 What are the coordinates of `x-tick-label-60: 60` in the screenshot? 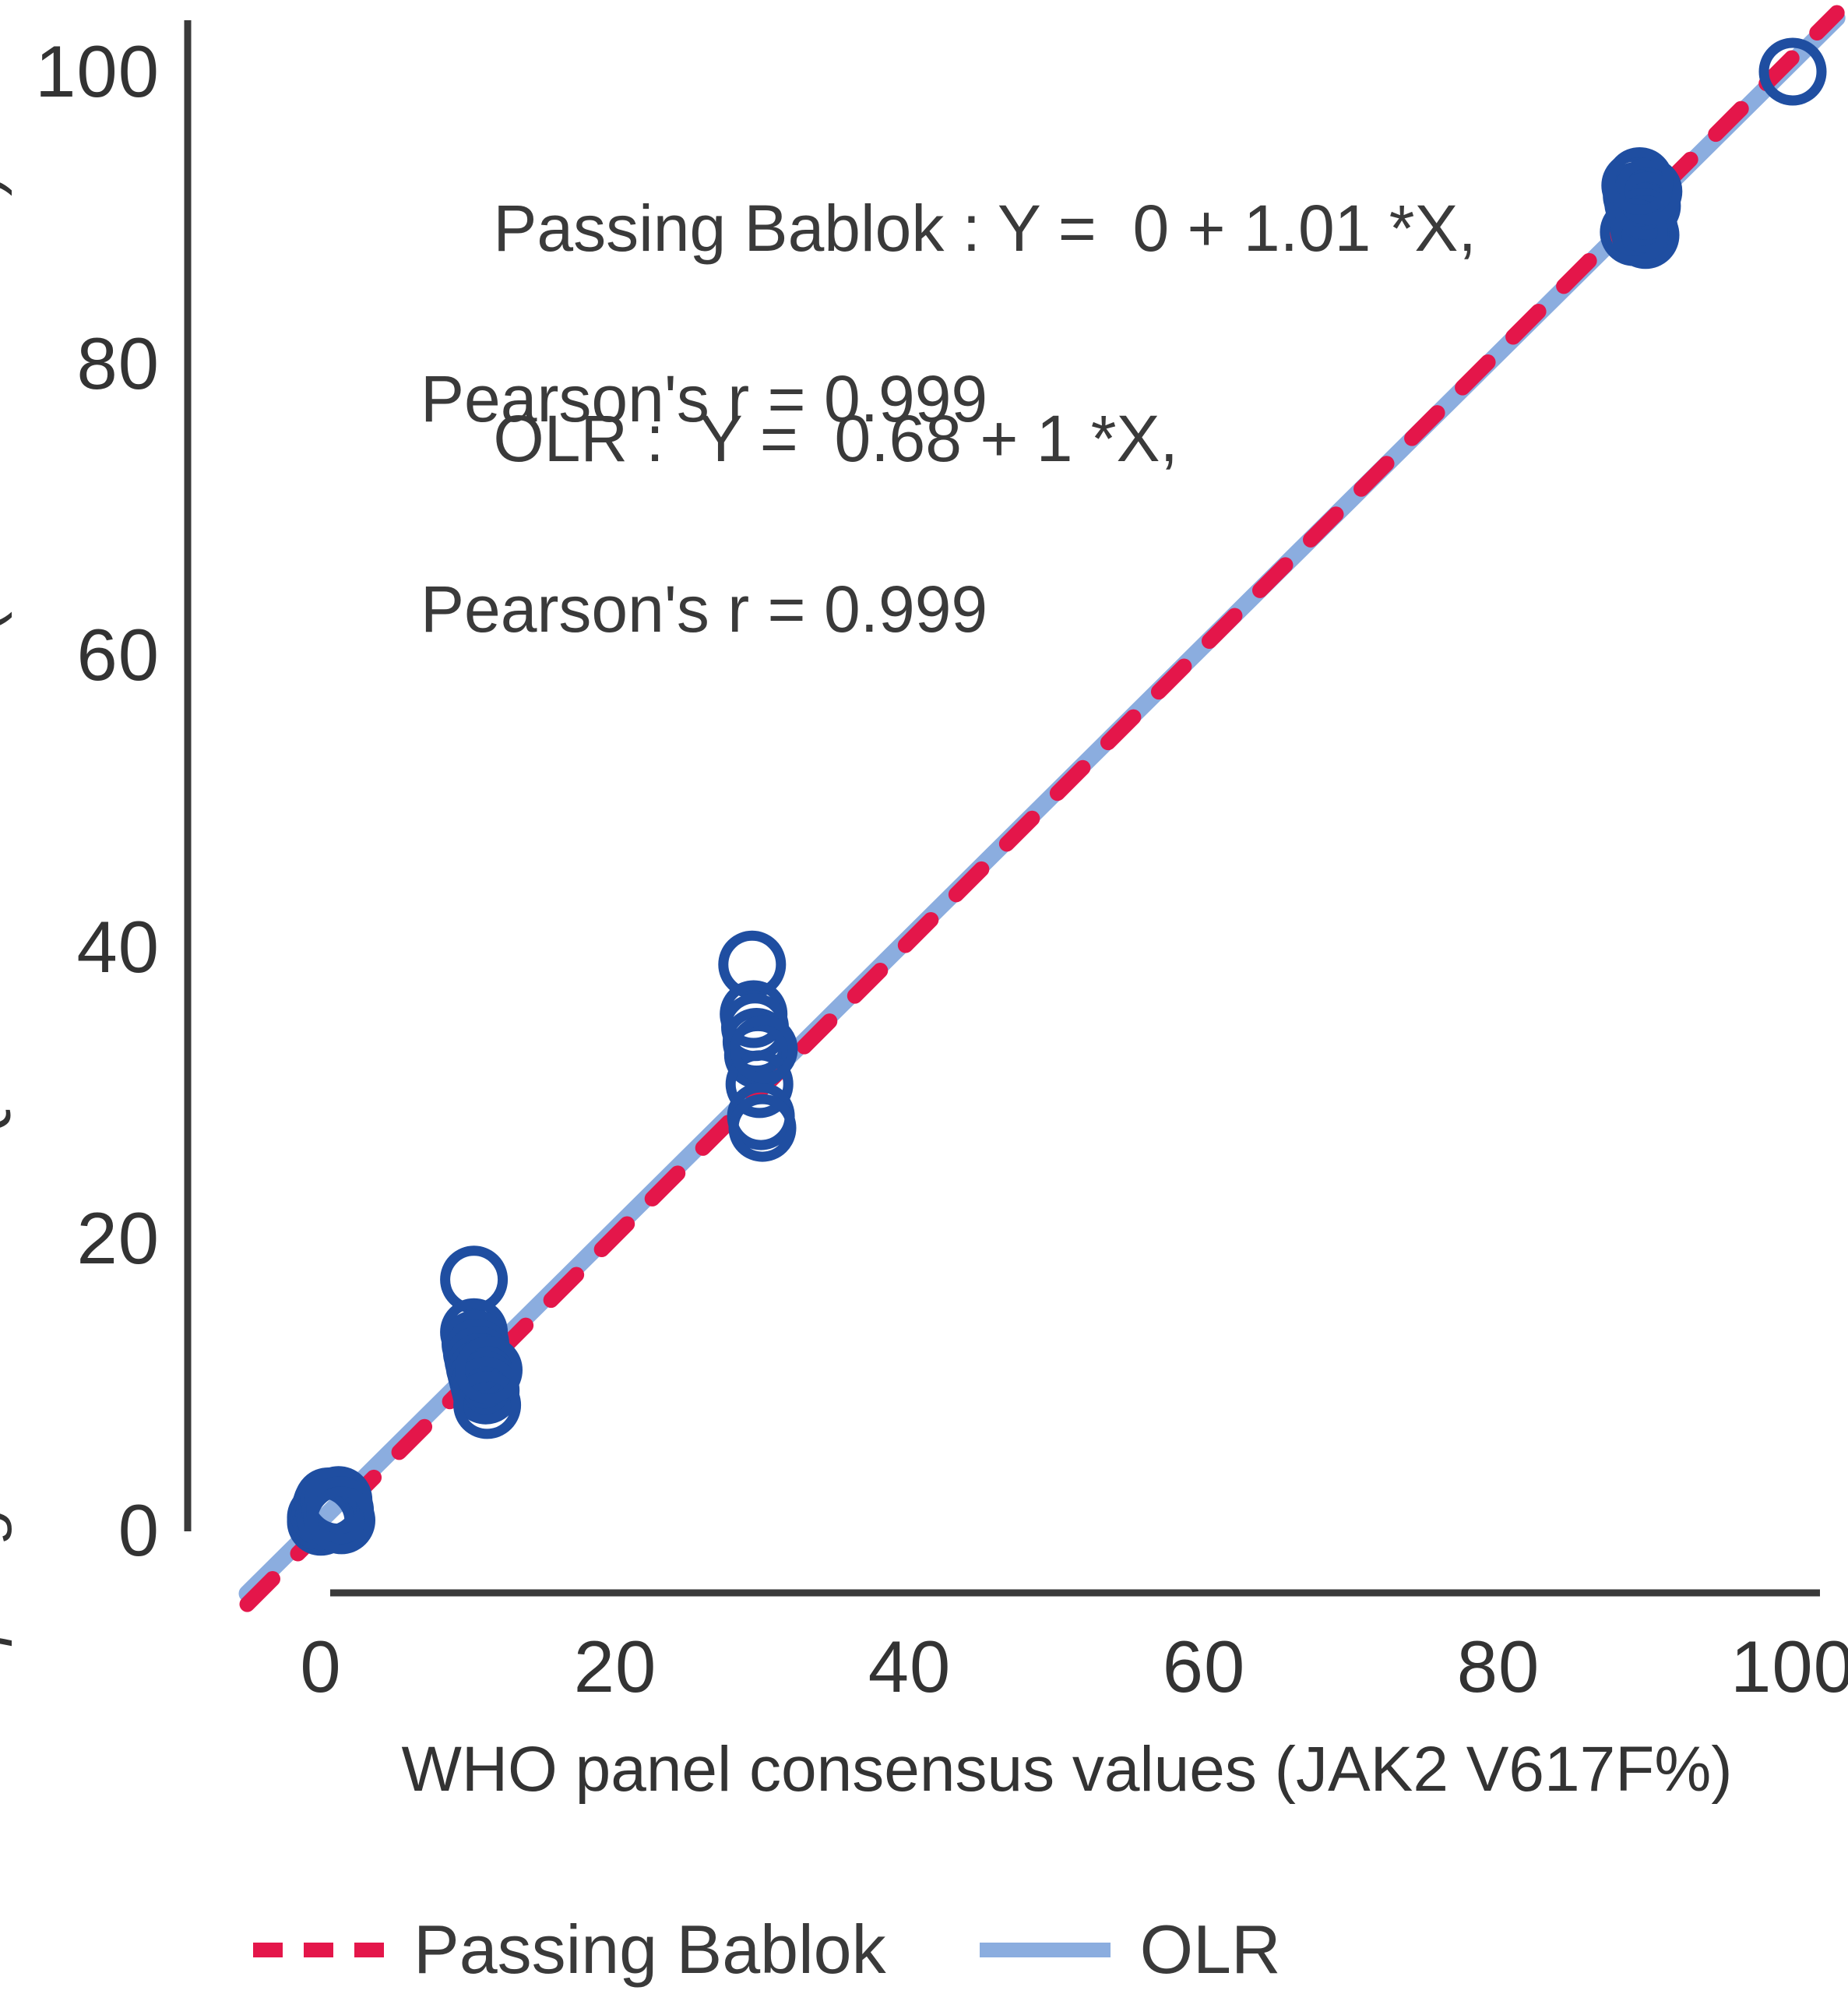 It's located at (1204, 1666).